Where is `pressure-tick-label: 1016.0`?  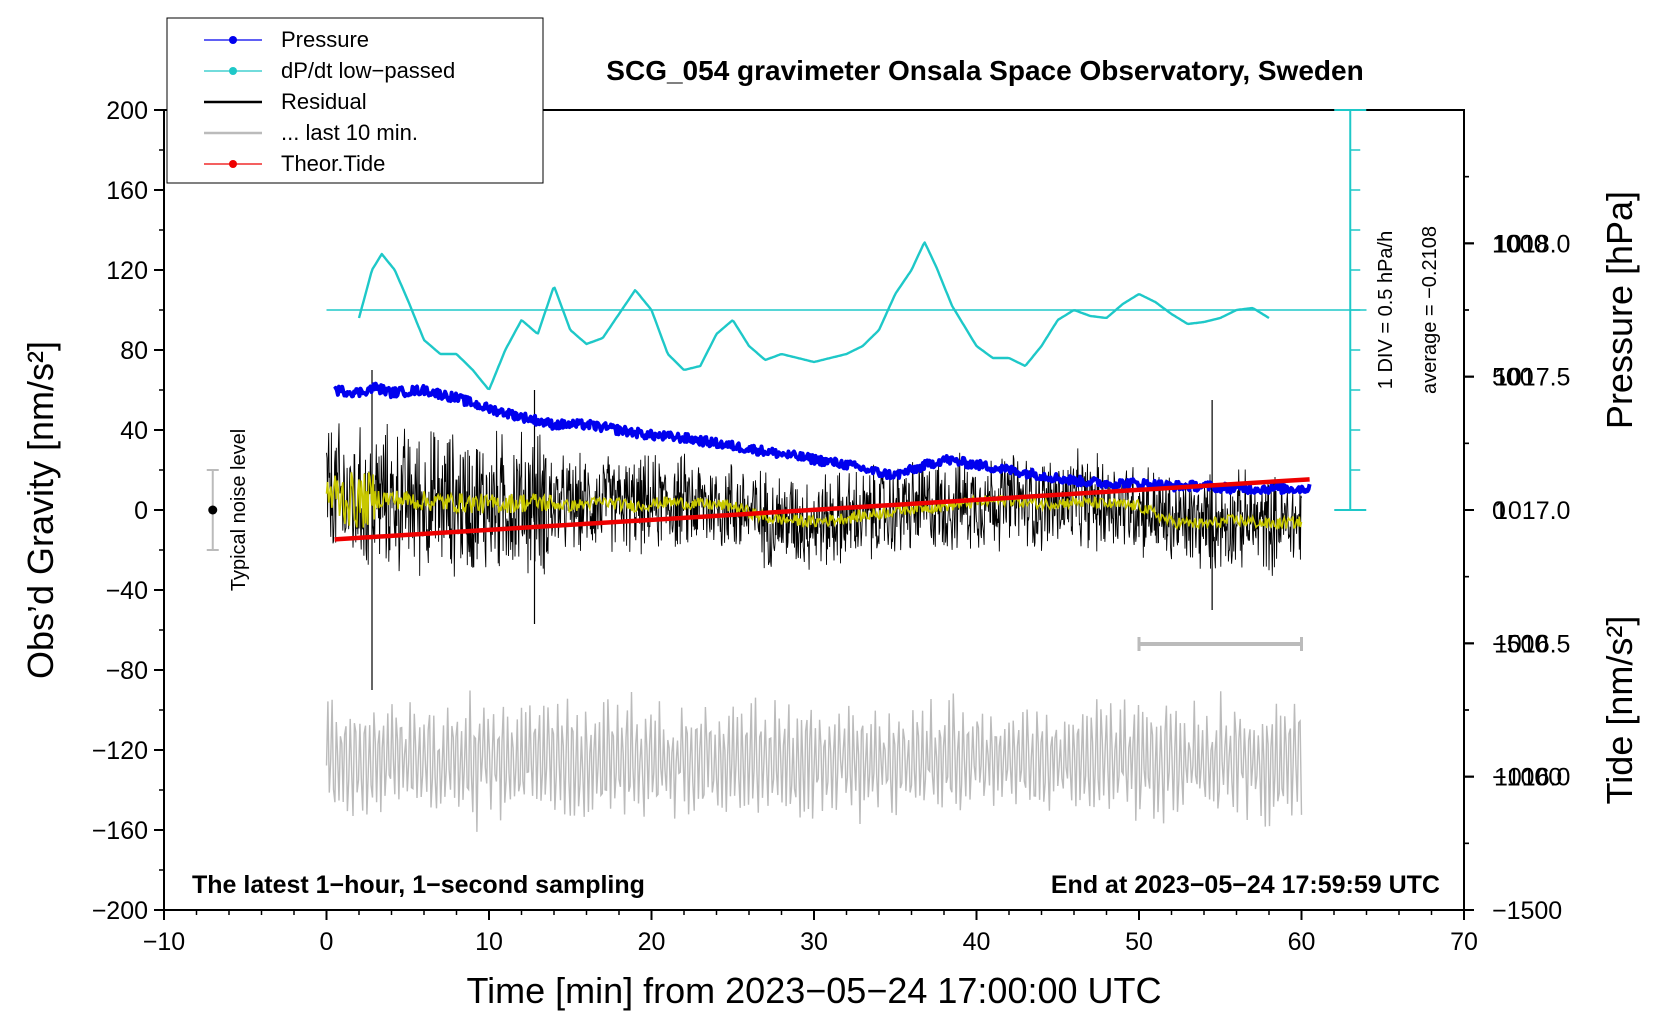
pressure-tick-label: 1016.0 is located at coordinates (1532, 778).